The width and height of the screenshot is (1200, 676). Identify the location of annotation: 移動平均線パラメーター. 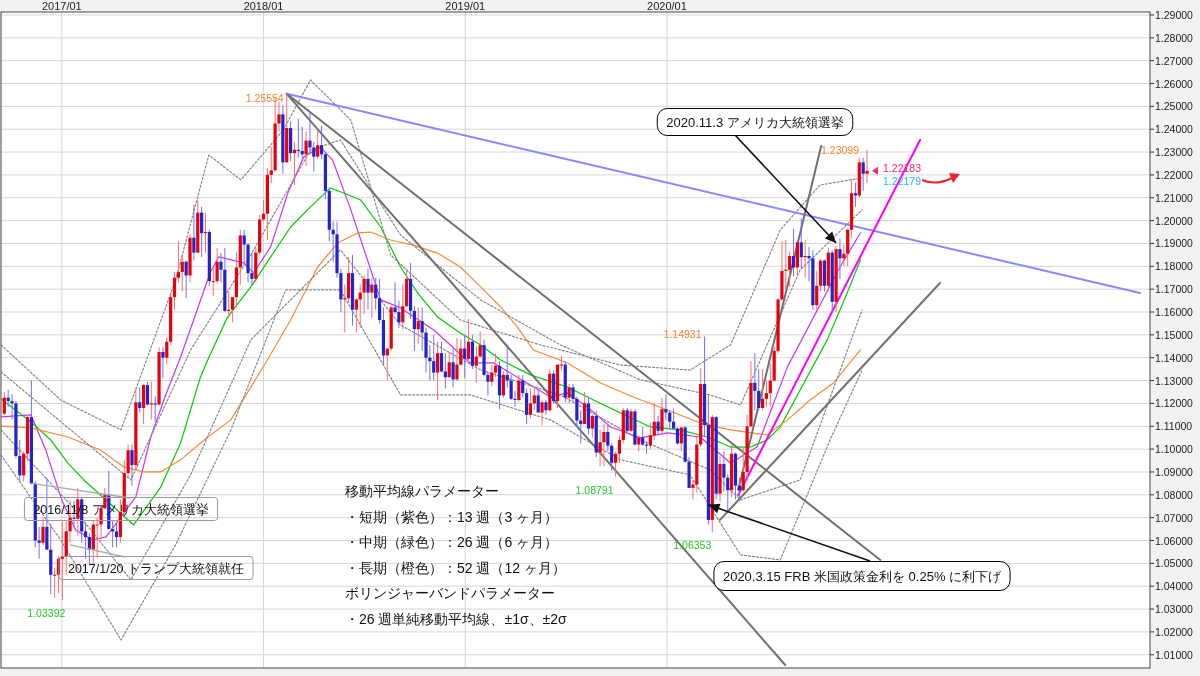
(422, 491).